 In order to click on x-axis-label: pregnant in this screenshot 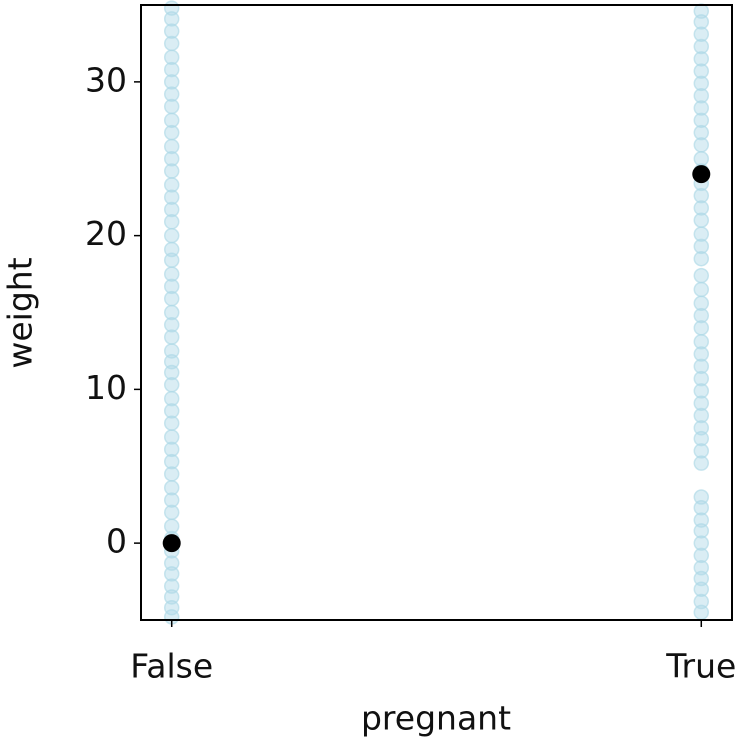, I will do `click(436, 718)`.